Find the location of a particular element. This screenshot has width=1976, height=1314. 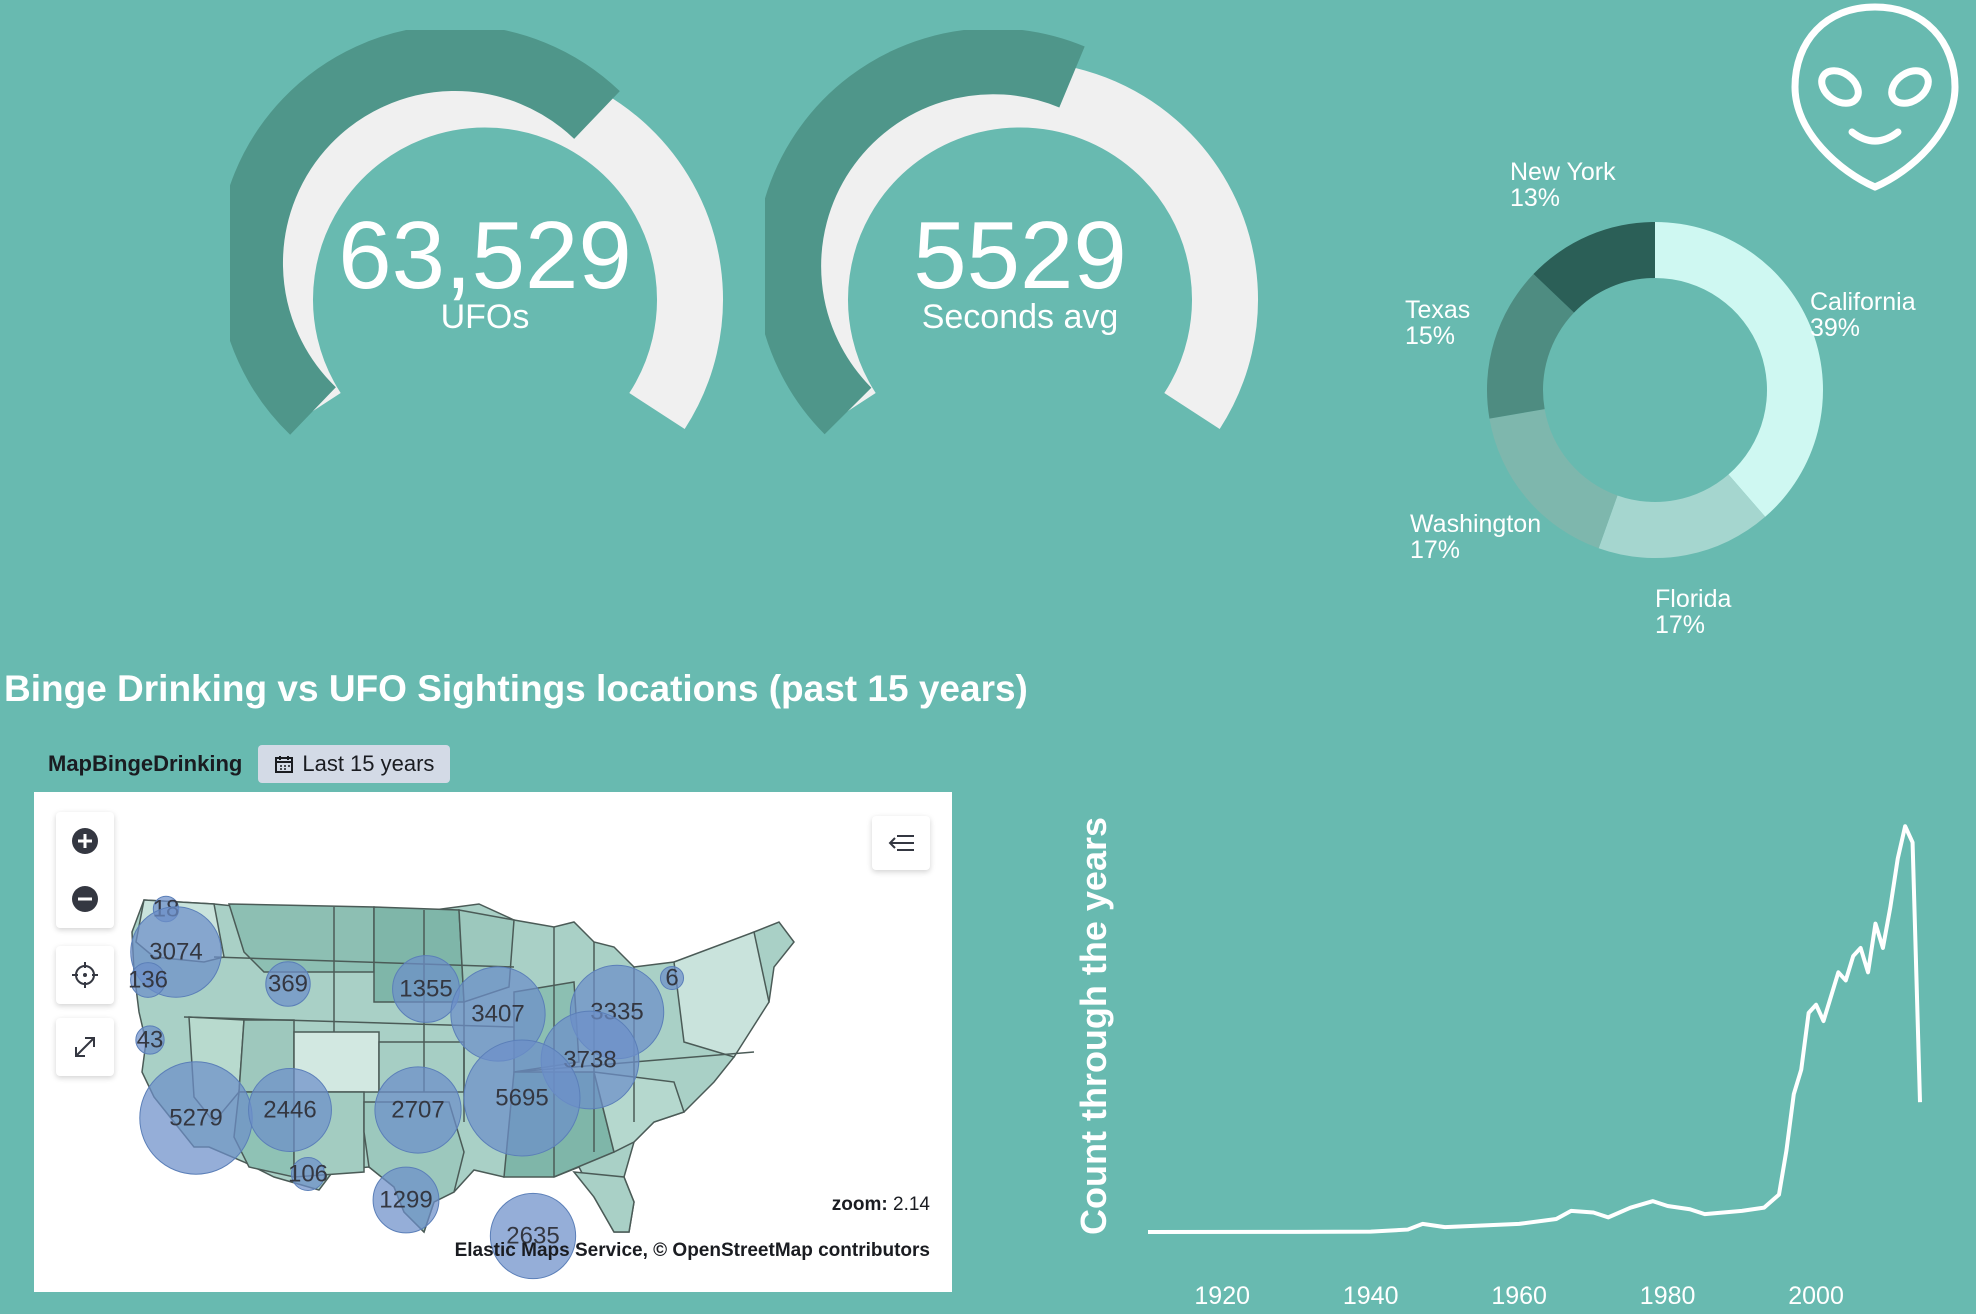

donut-label-name: Texas is located at coordinates (1437, 310).